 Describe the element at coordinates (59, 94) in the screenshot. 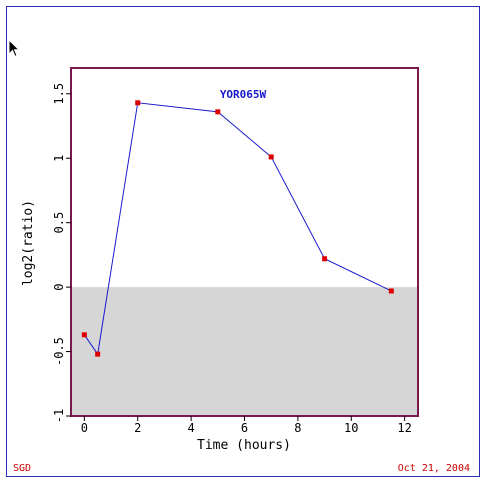

I see `y-tick-label: 1.5` at that location.